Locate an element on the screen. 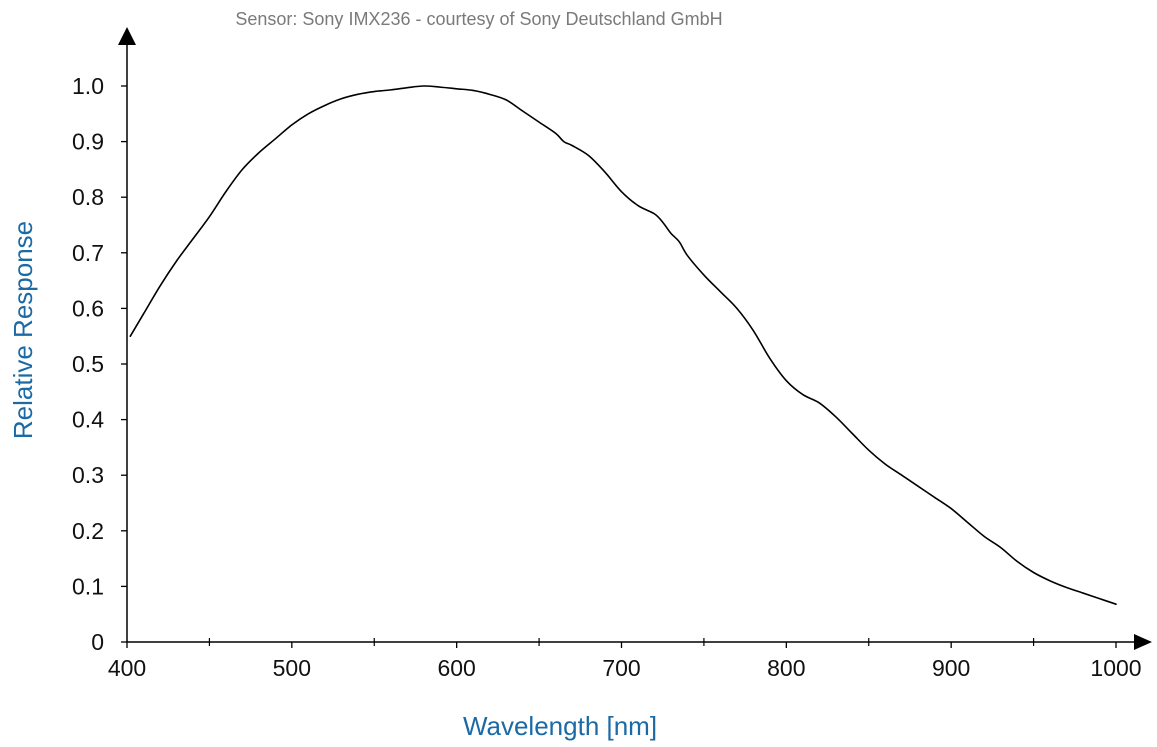 Image resolution: width=1157 pixels, height=747 pixels. x-tick-label: 800 is located at coordinates (786, 668).